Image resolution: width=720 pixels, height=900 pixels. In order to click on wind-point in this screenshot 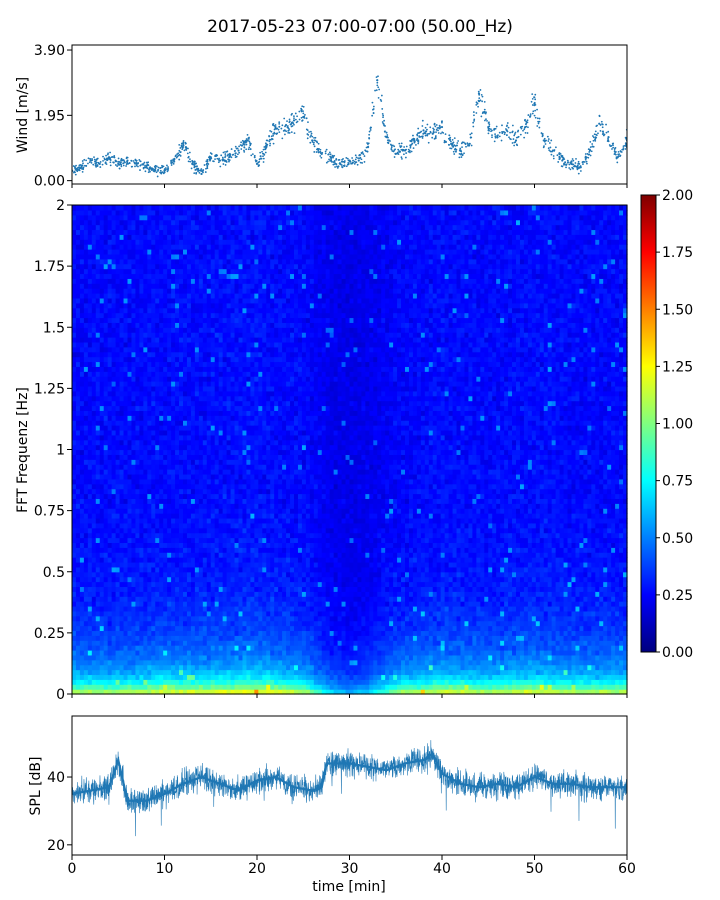, I will do `click(358, 160)`.